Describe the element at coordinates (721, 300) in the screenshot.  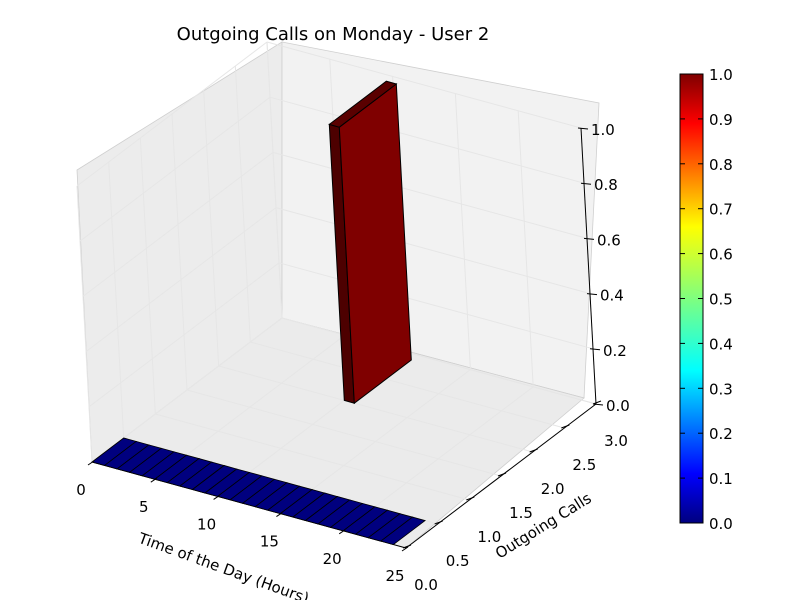
I see `colorbar-tick-label: 0.5` at that location.